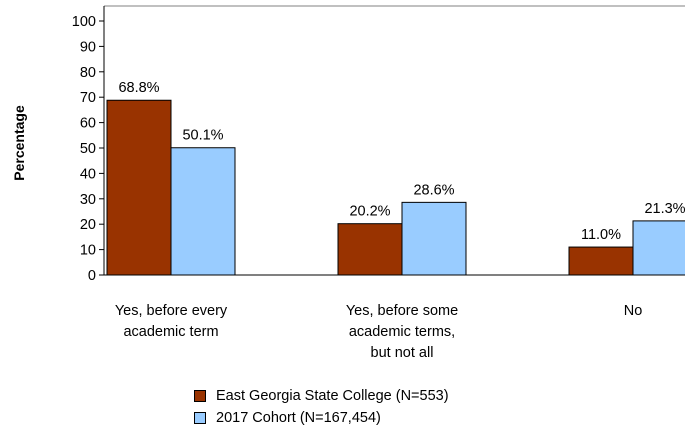 The image size is (685, 433). Describe the element at coordinates (633, 311) in the screenshot. I see `x-category-label: No` at that location.